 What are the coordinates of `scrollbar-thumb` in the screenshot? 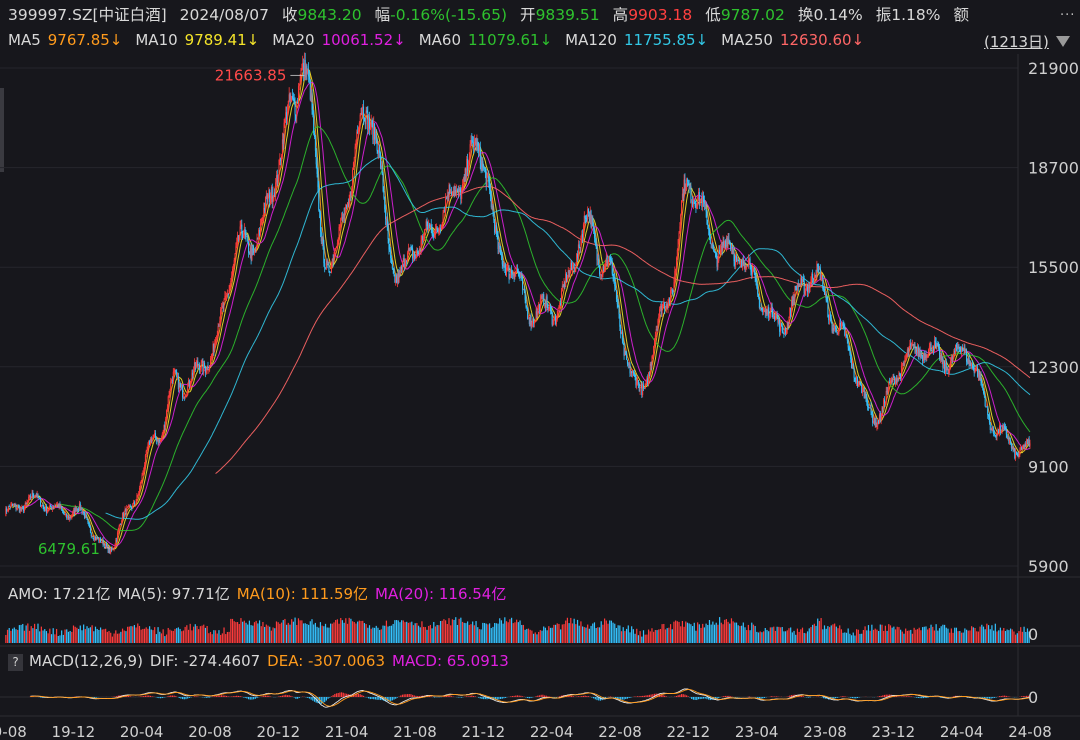 It's located at (2, 130).